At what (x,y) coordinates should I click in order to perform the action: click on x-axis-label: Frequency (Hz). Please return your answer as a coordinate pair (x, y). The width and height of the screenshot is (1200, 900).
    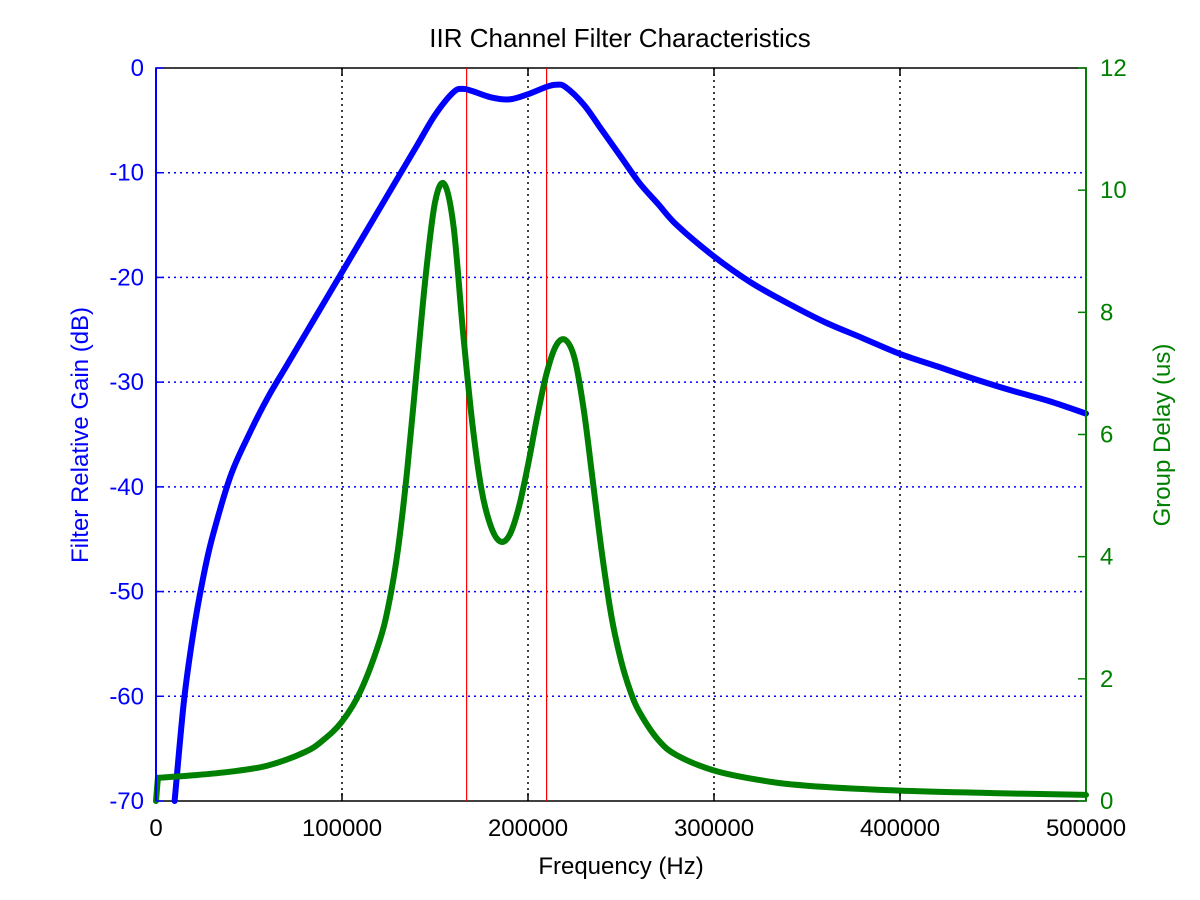
    Looking at the image, I should click on (620, 866).